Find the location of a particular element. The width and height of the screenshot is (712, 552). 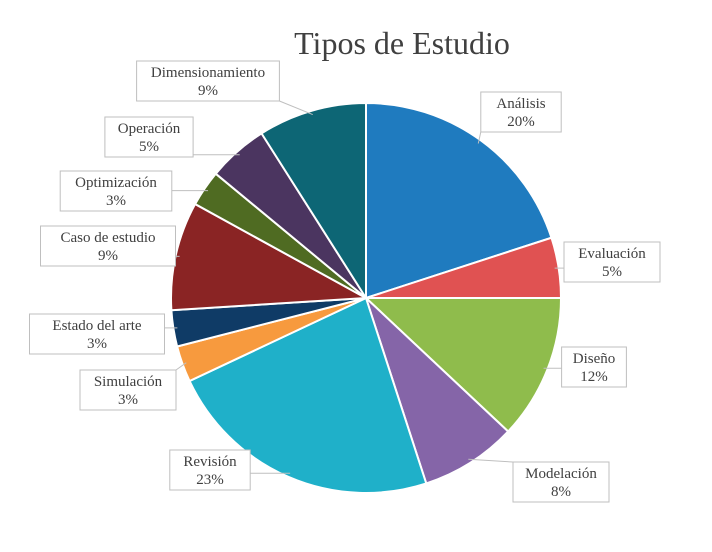

callout-caso-de-estudio: Caso de estudio 9% is located at coordinates (110, 246).